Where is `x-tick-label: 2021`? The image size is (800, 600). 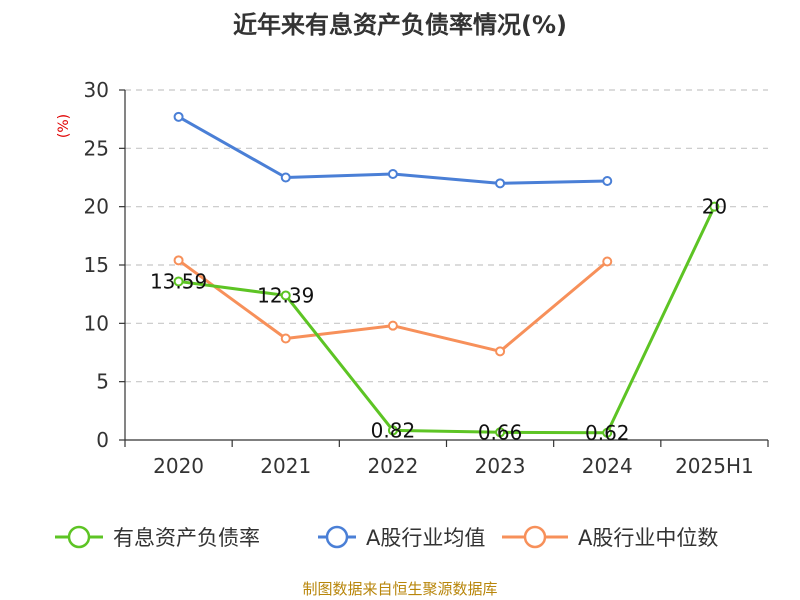
x-tick-label: 2021 is located at coordinates (285, 466).